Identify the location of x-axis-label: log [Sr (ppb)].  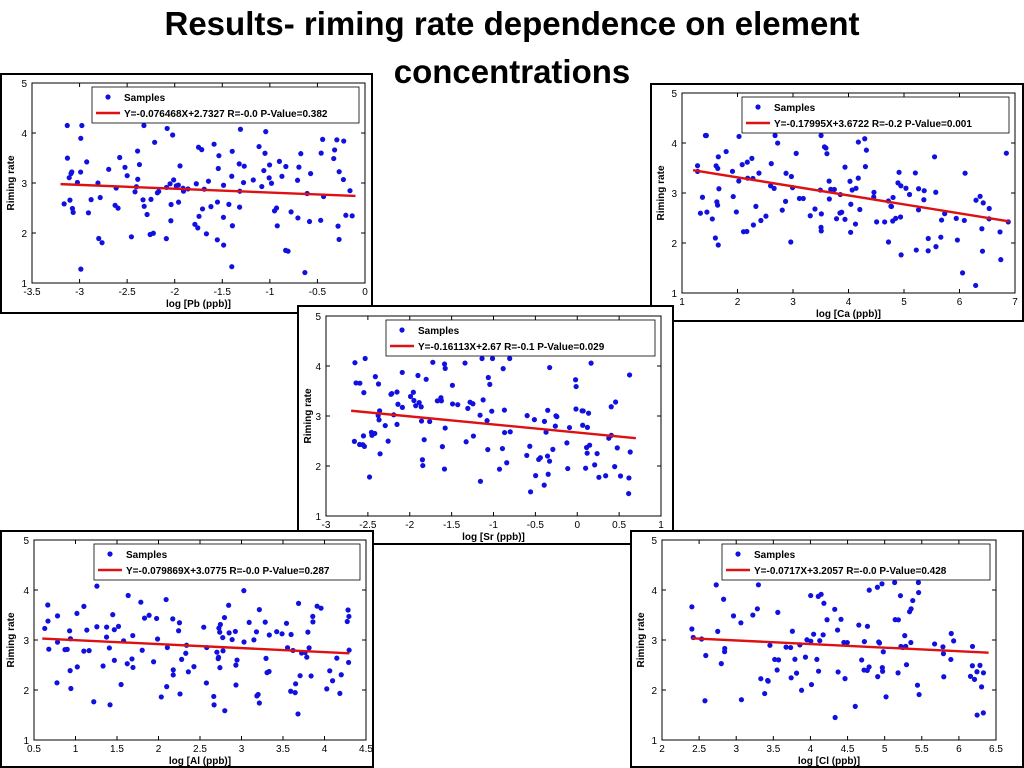
(493, 537).